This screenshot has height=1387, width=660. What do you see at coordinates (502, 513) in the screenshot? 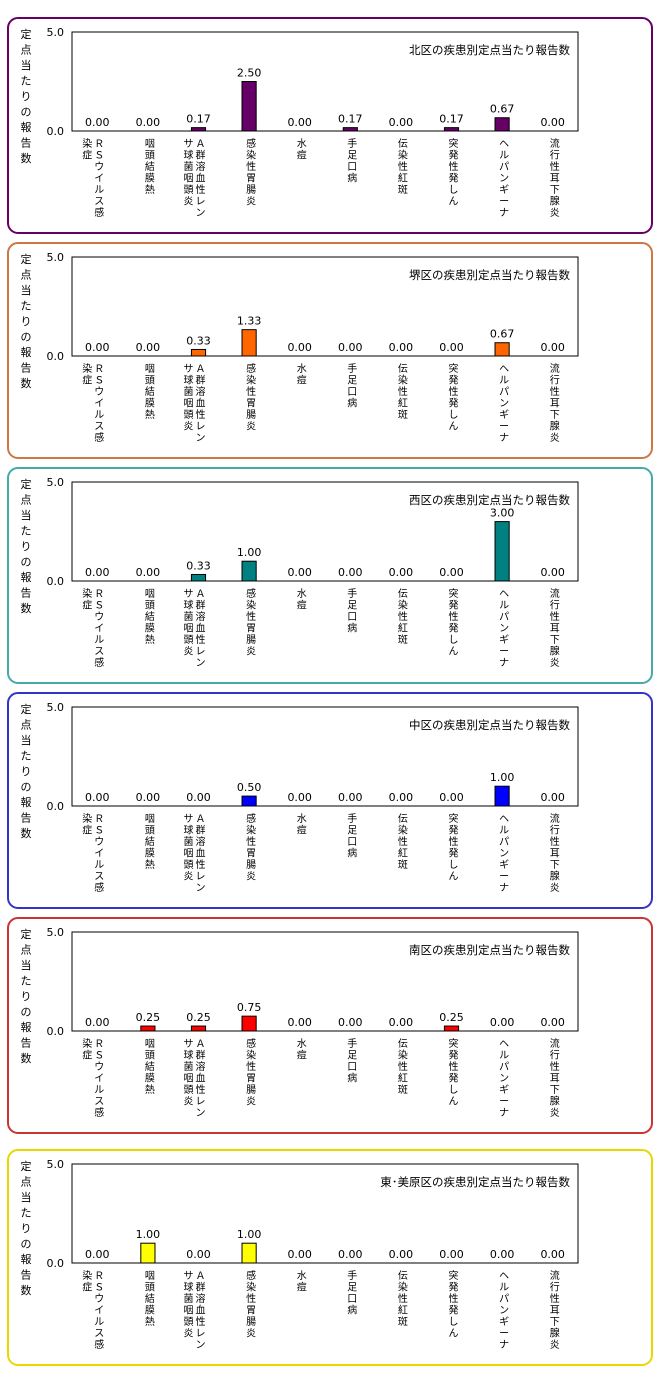
I see `data-label: 3.00` at bounding box center [502, 513].